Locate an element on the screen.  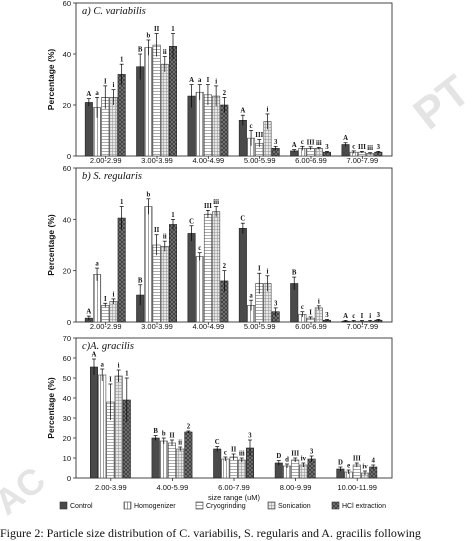
y-tick-label: 10 is located at coordinates (67, 458).